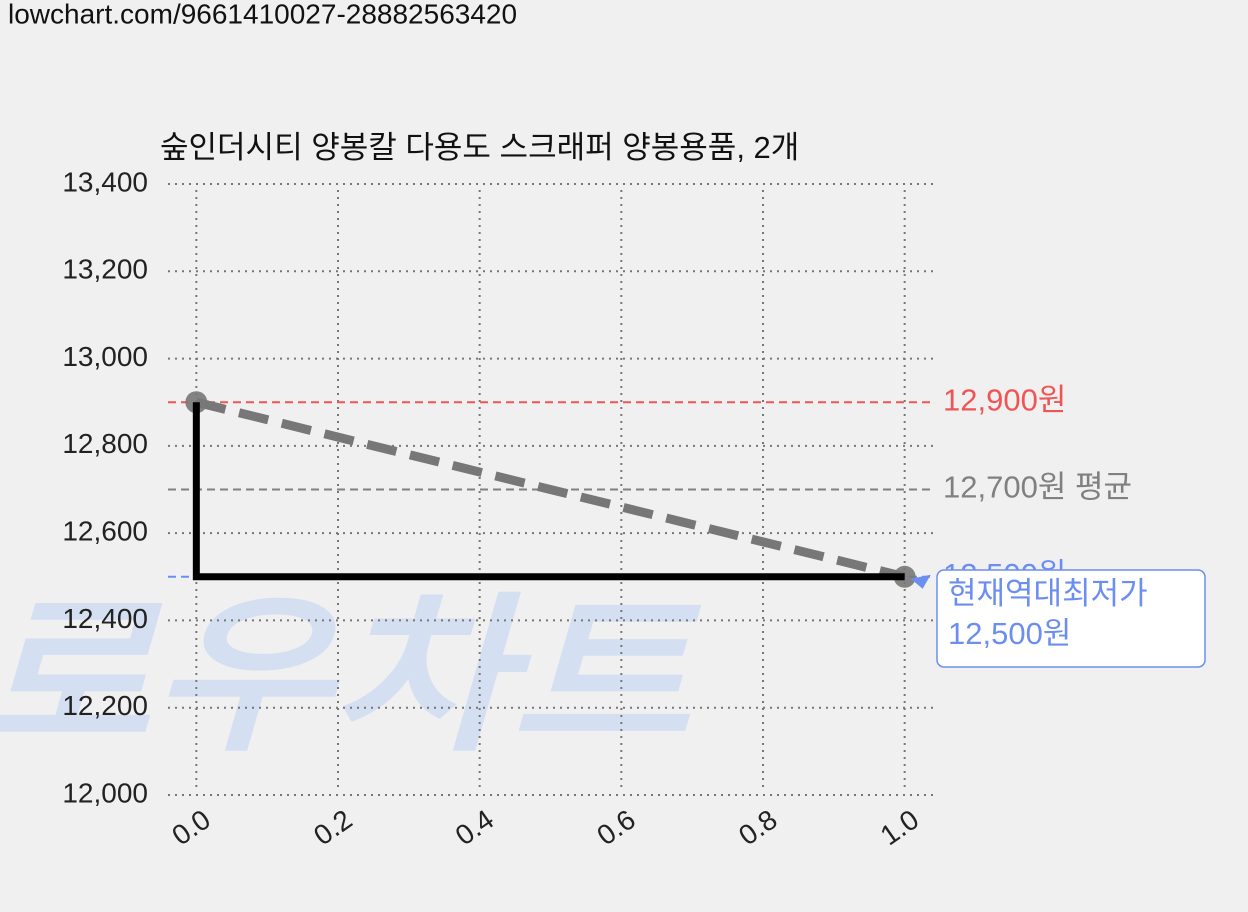 Image resolution: width=1248 pixels, height=912 pixels. What do you see at coordinates (105, 269) in the screenshot?
I see `y-tick-label: 13,200` at bounding box center [105, 269].